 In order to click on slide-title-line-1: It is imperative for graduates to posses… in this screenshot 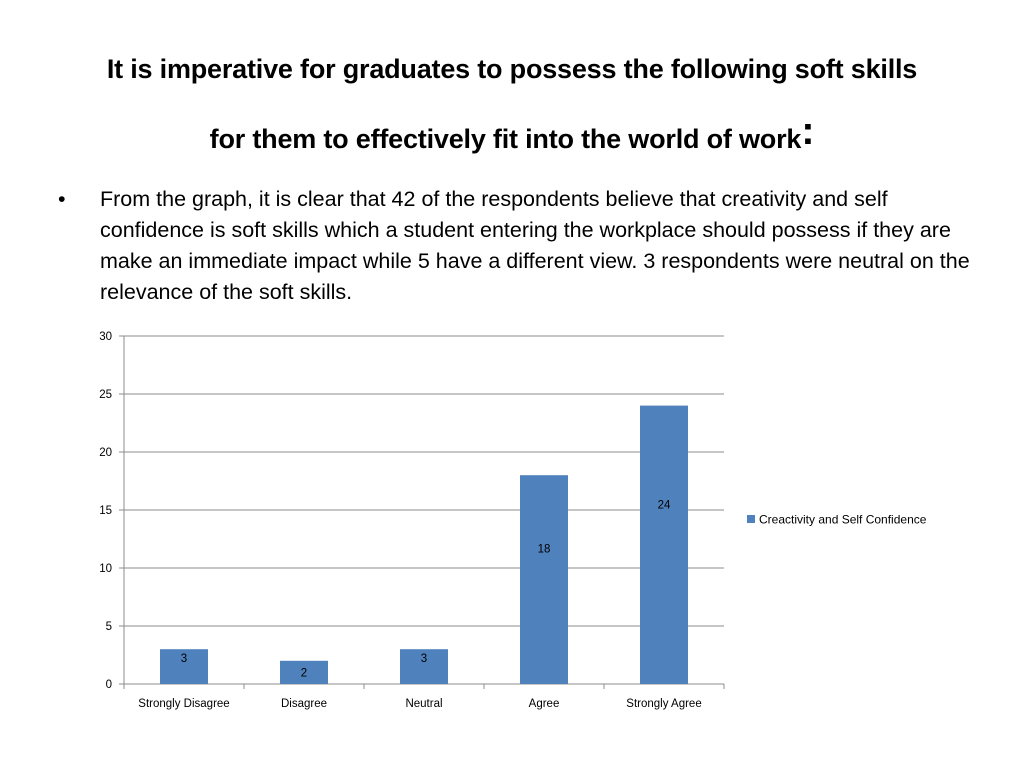, I will do `click(512, 69)`.